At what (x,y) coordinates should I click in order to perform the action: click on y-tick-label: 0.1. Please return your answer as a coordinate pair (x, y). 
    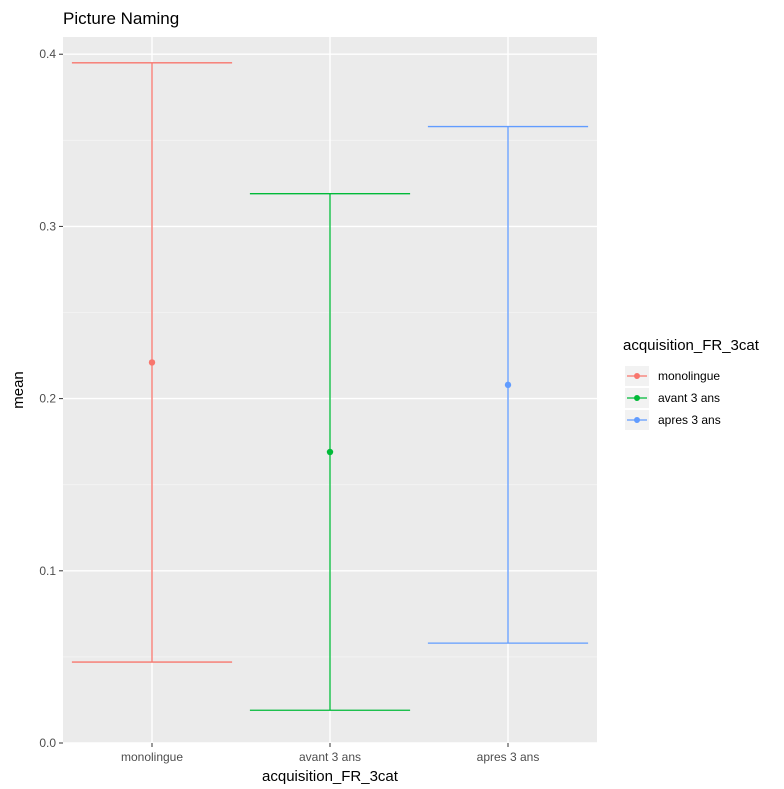
    Looking at the image, I should click on (47, 571).